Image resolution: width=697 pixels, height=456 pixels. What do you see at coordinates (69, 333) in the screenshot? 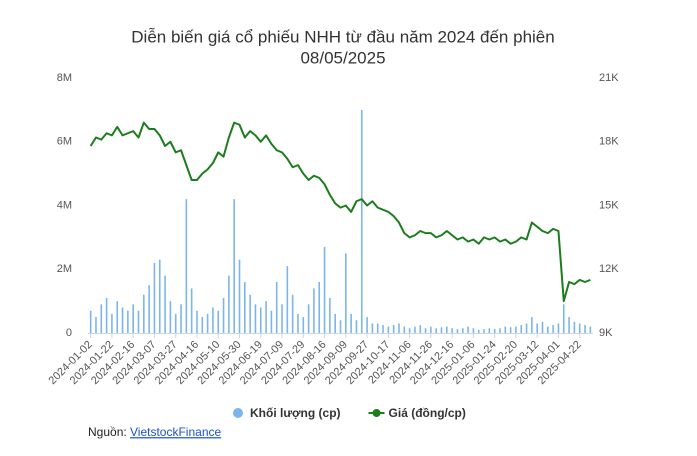
I see `y-tick-label: 0` at bounding box center [69, 333].